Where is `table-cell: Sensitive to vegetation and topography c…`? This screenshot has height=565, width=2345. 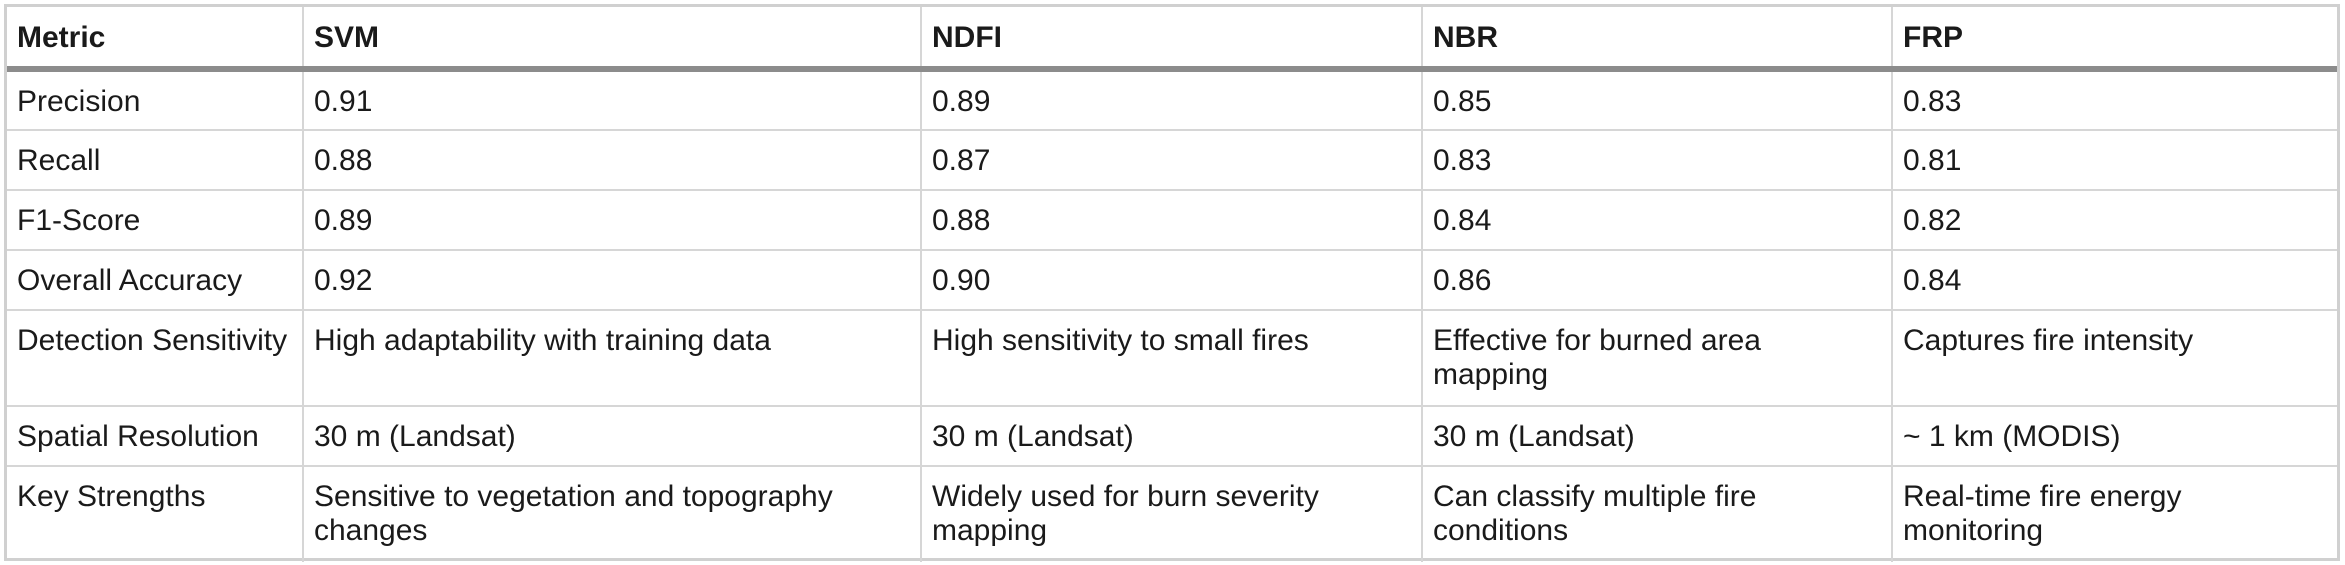 table-cell: Sensitive to vegetation and topography c… is located at coordinates (612, 514).